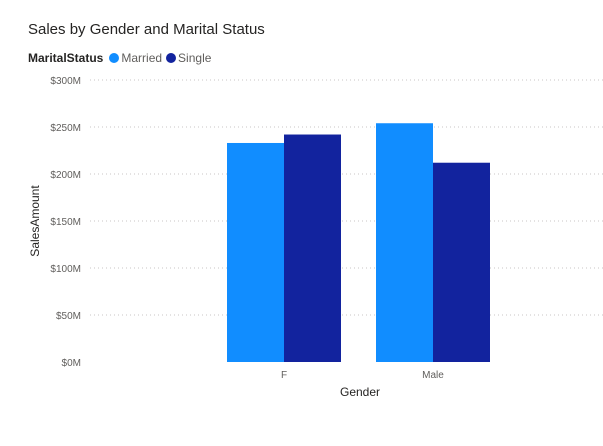 Image resolution: width=603 pixels, height=446 pixels. I want to click on legend-label-single: Single, so click(195, 58).